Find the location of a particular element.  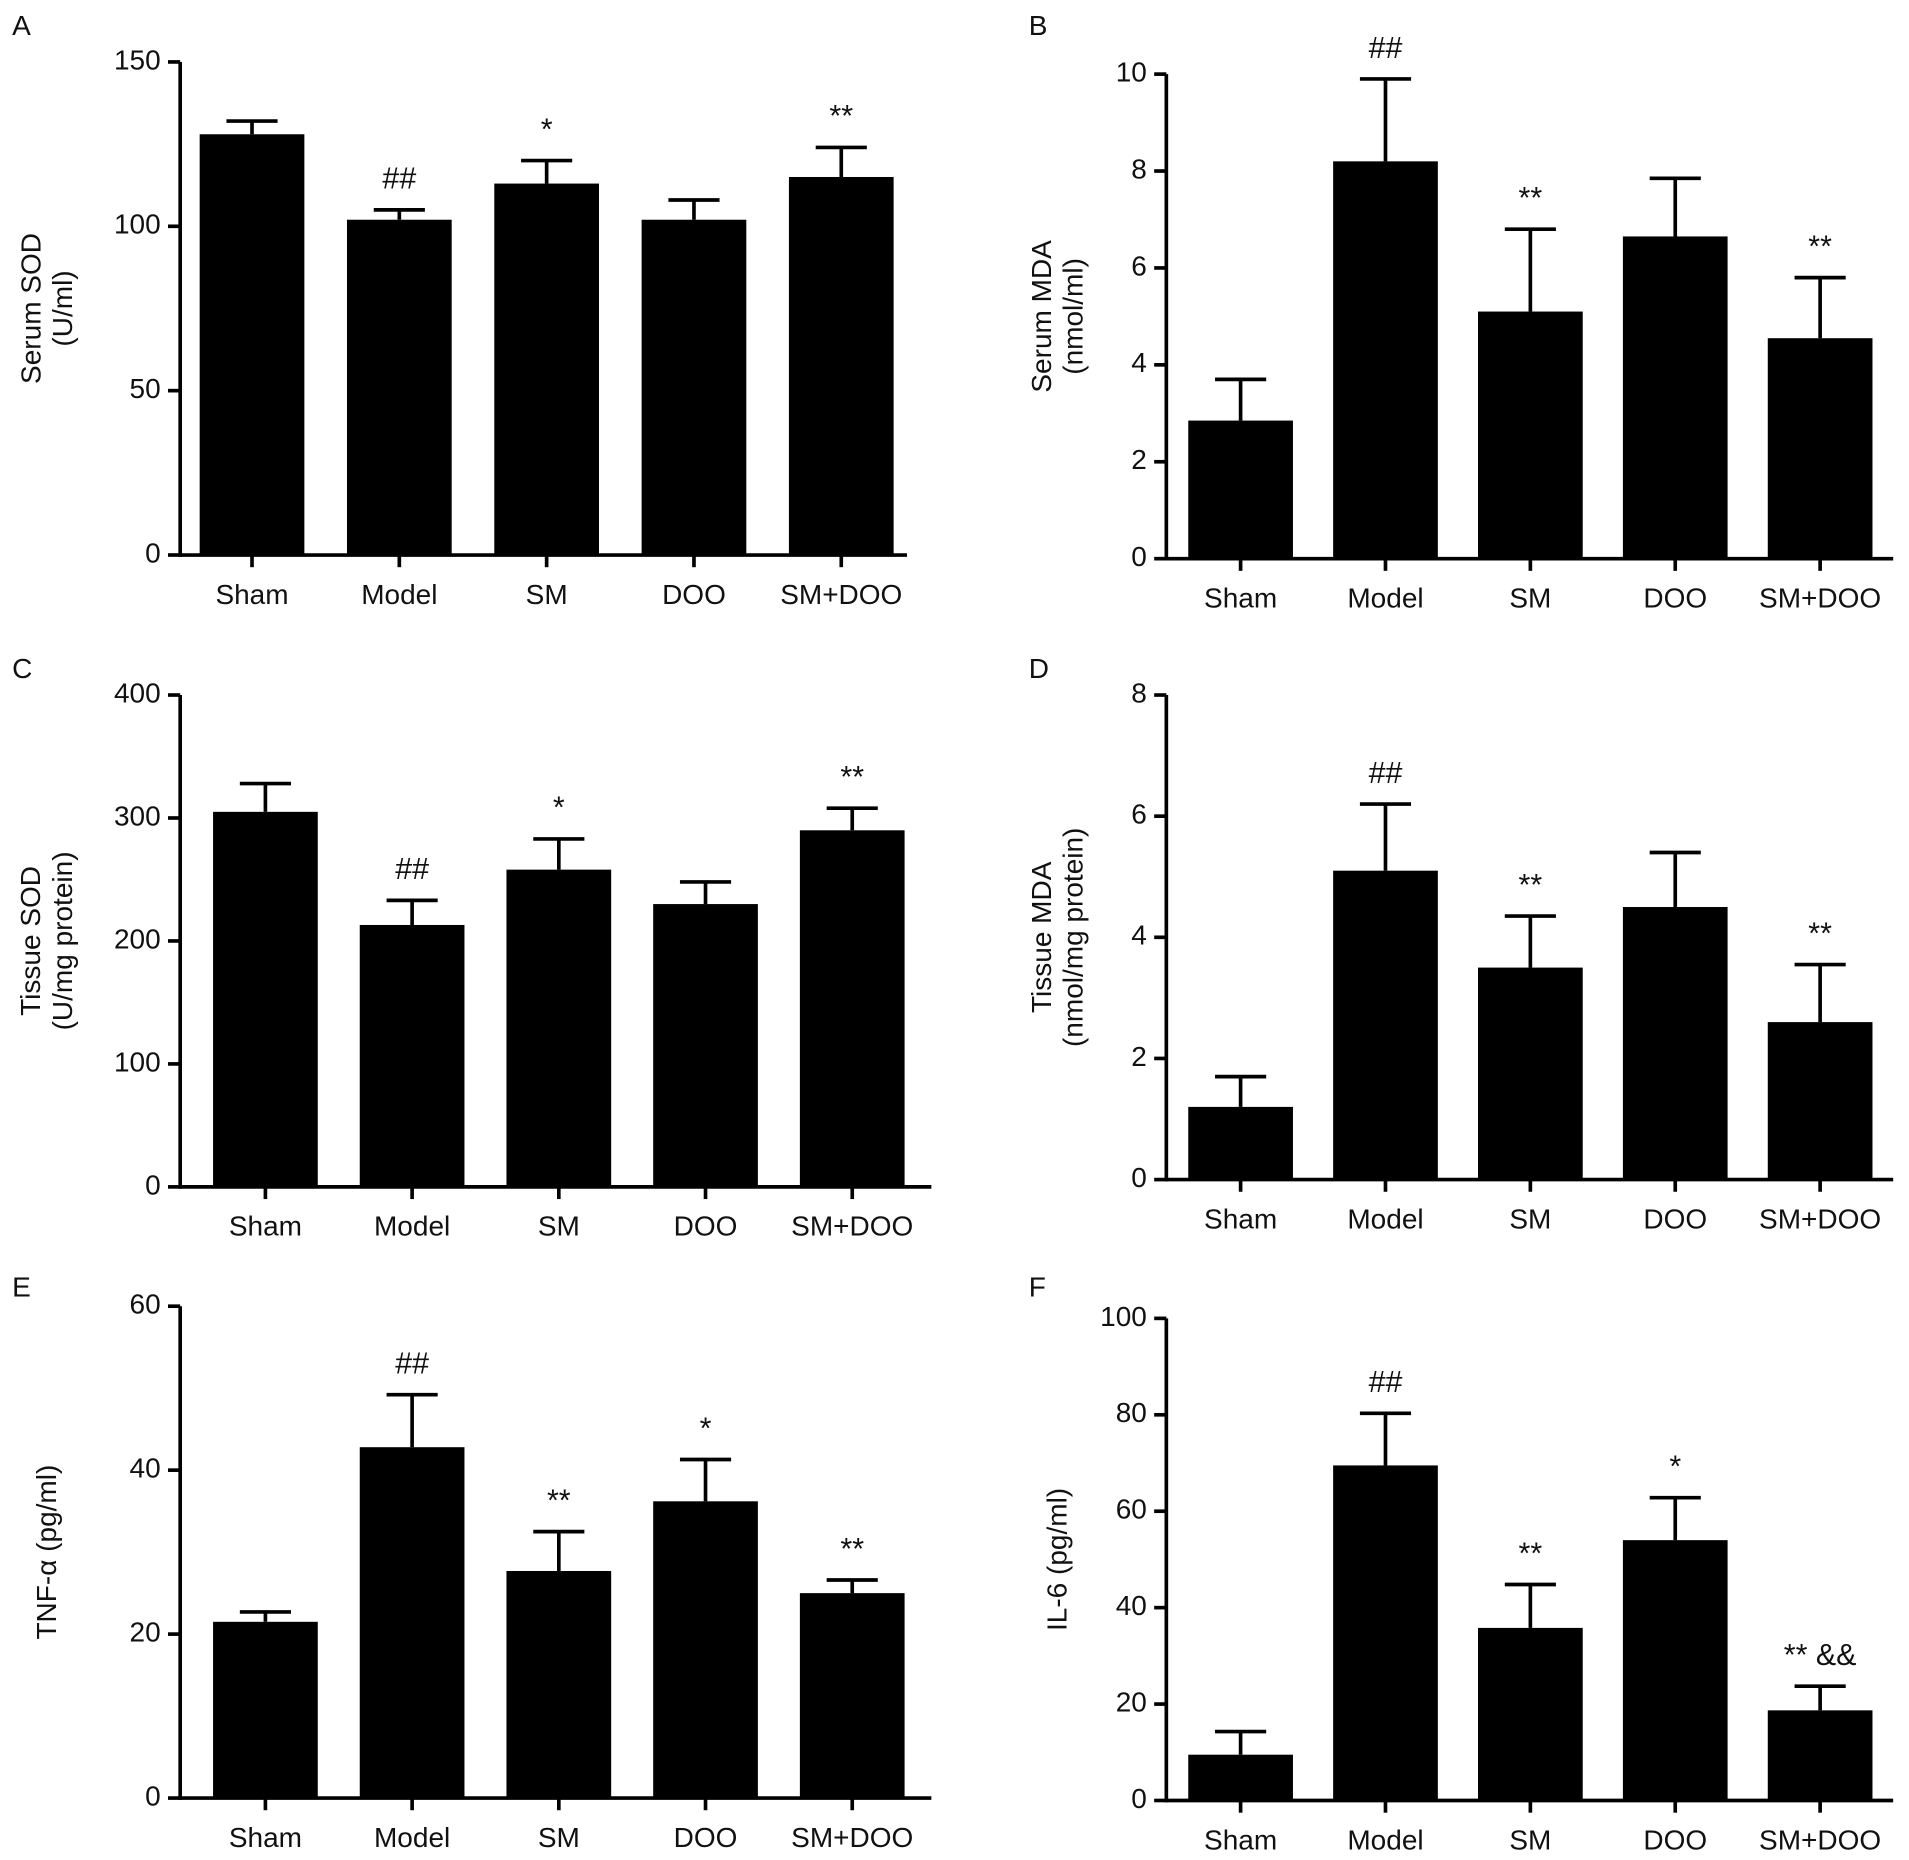

y-tick-label: 6 is located at coordinates (1139, 814).